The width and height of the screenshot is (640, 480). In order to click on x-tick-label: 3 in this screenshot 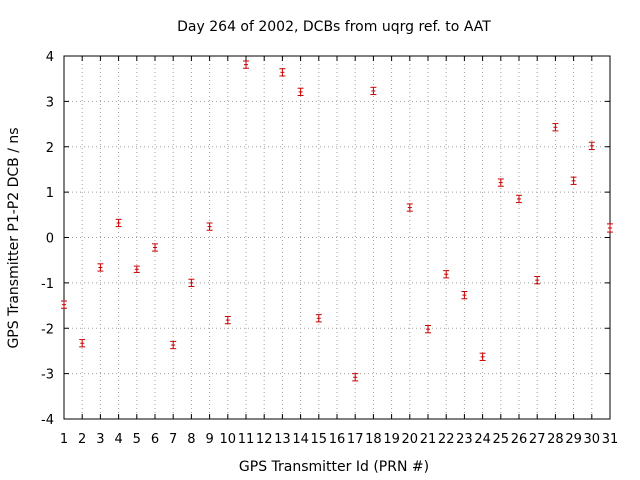, I will do `click(100, 439)`.